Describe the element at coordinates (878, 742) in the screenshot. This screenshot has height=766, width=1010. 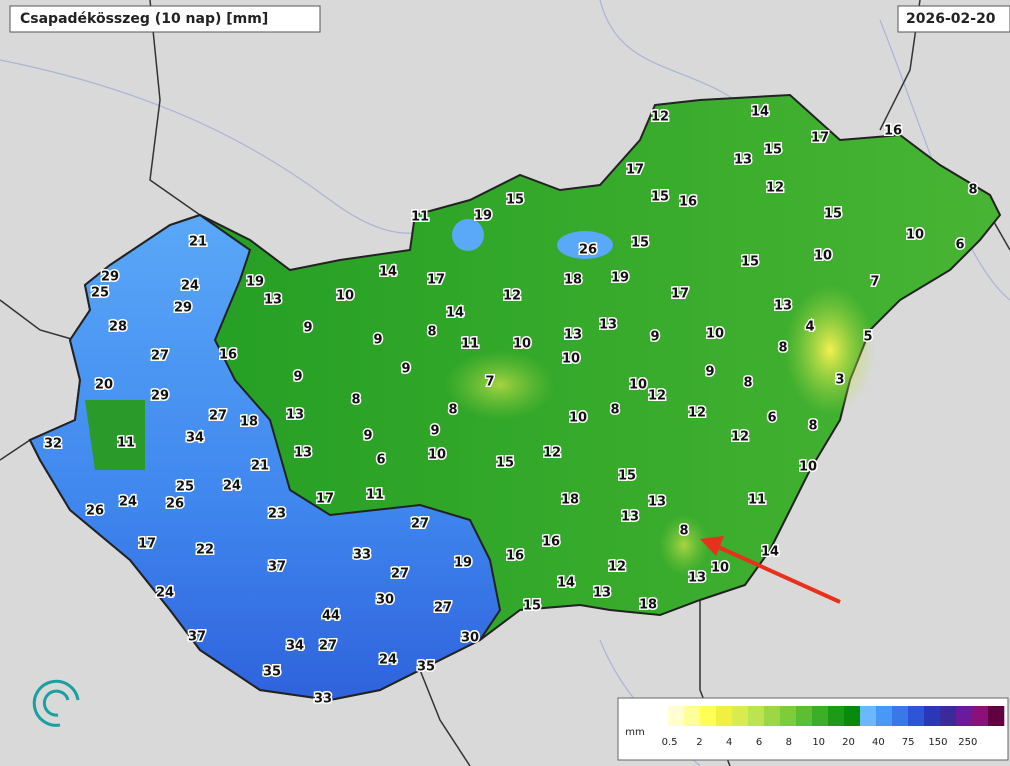
I see `legend-label: 40` at that location.